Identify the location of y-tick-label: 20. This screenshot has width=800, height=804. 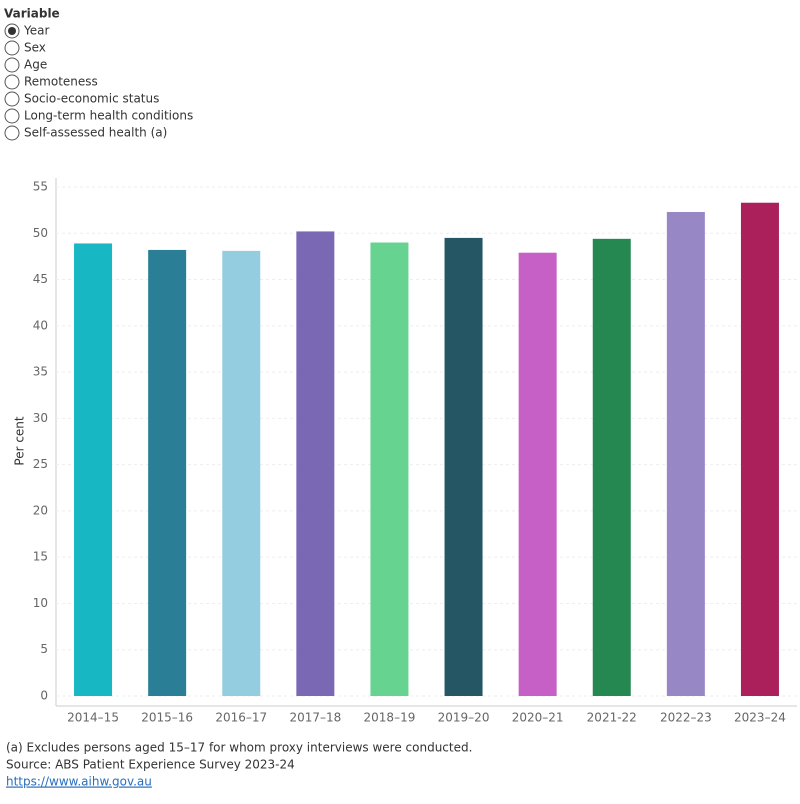
(40, 510).